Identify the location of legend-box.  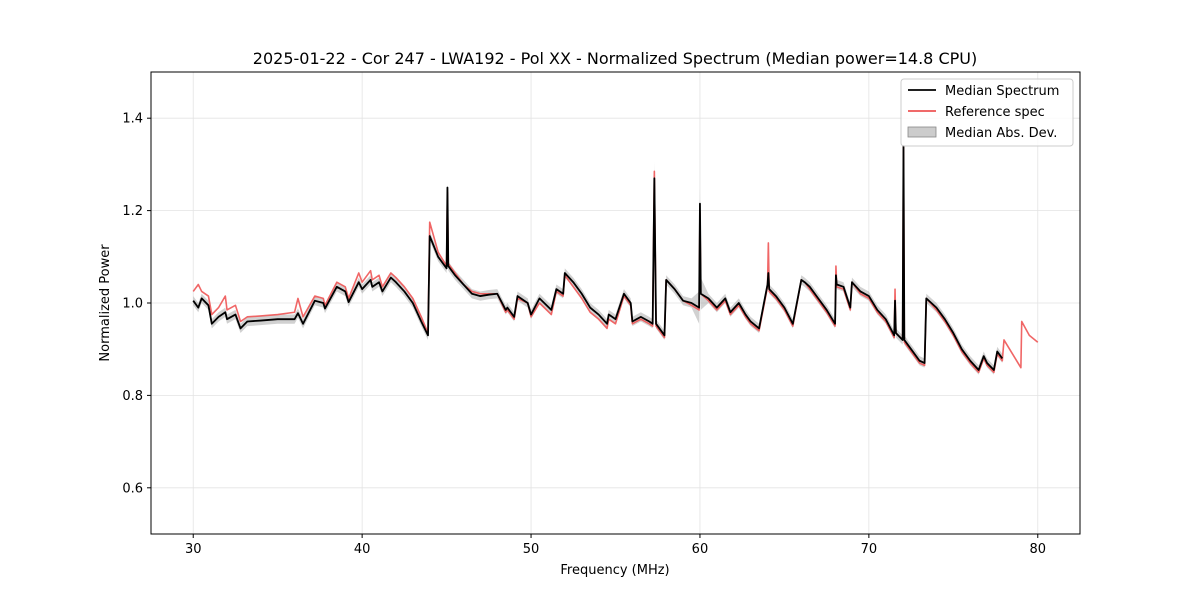
(987, 112).